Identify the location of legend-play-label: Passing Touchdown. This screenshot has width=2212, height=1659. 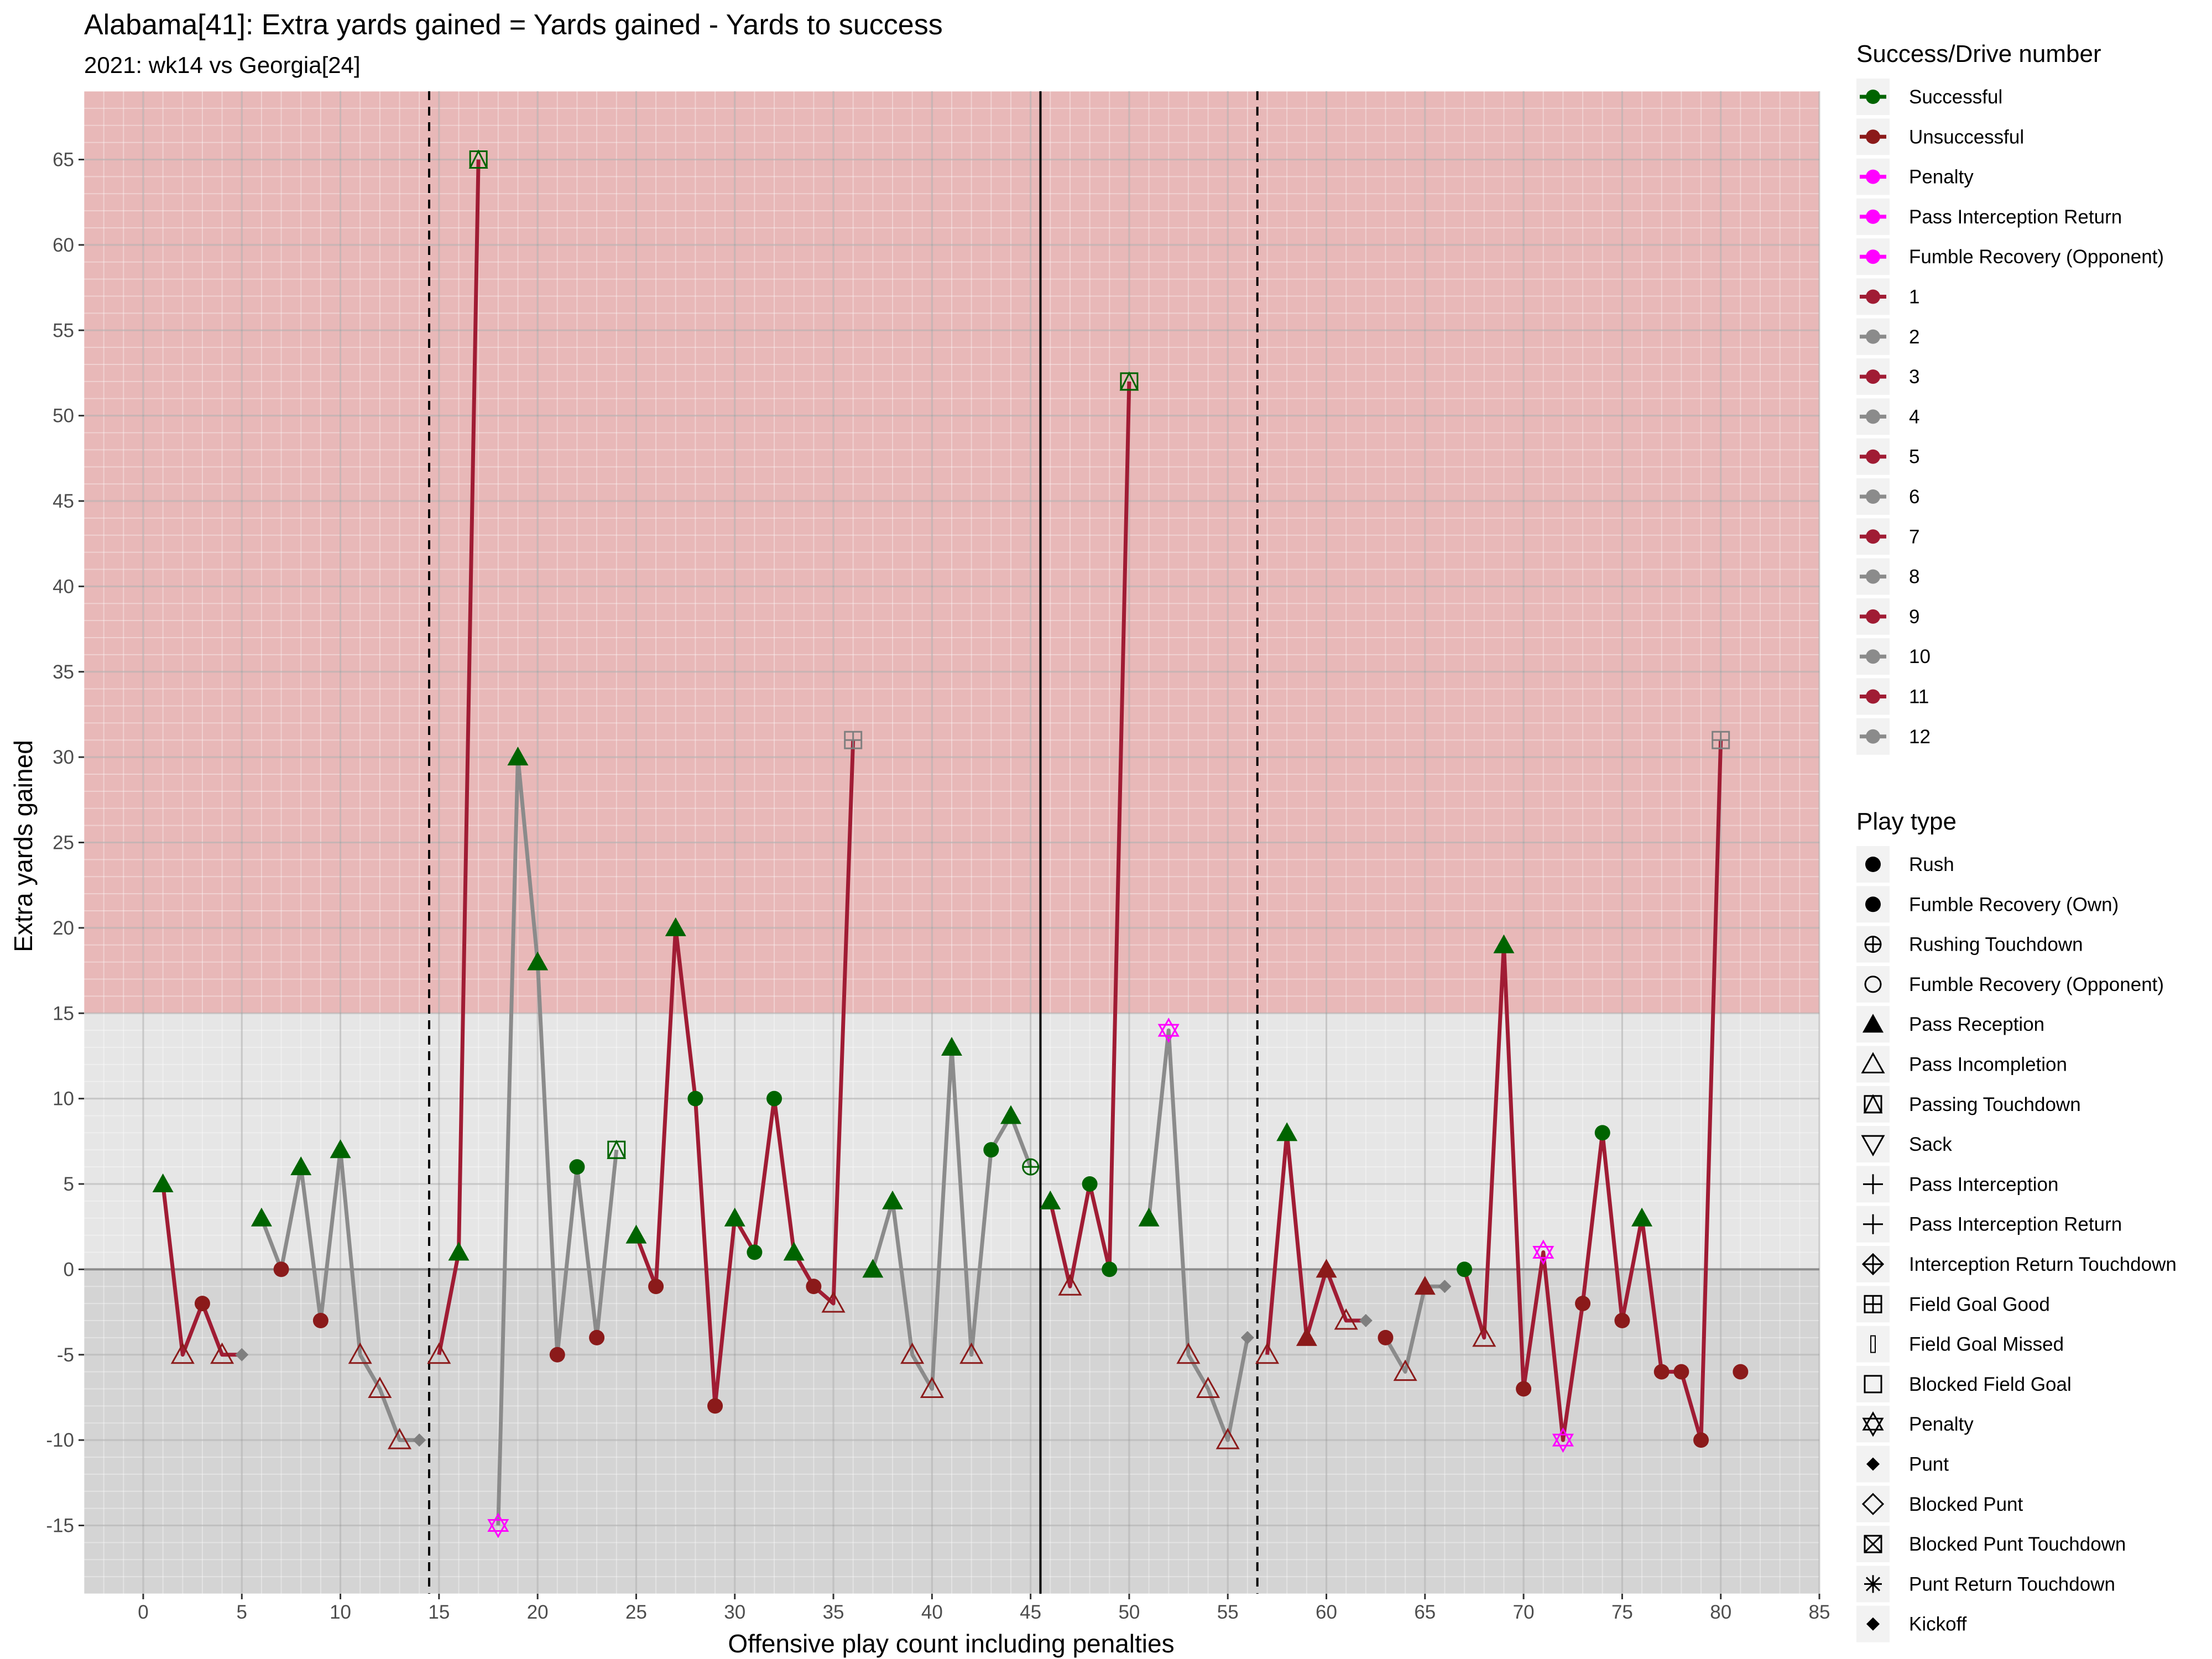
(1995, 1105).